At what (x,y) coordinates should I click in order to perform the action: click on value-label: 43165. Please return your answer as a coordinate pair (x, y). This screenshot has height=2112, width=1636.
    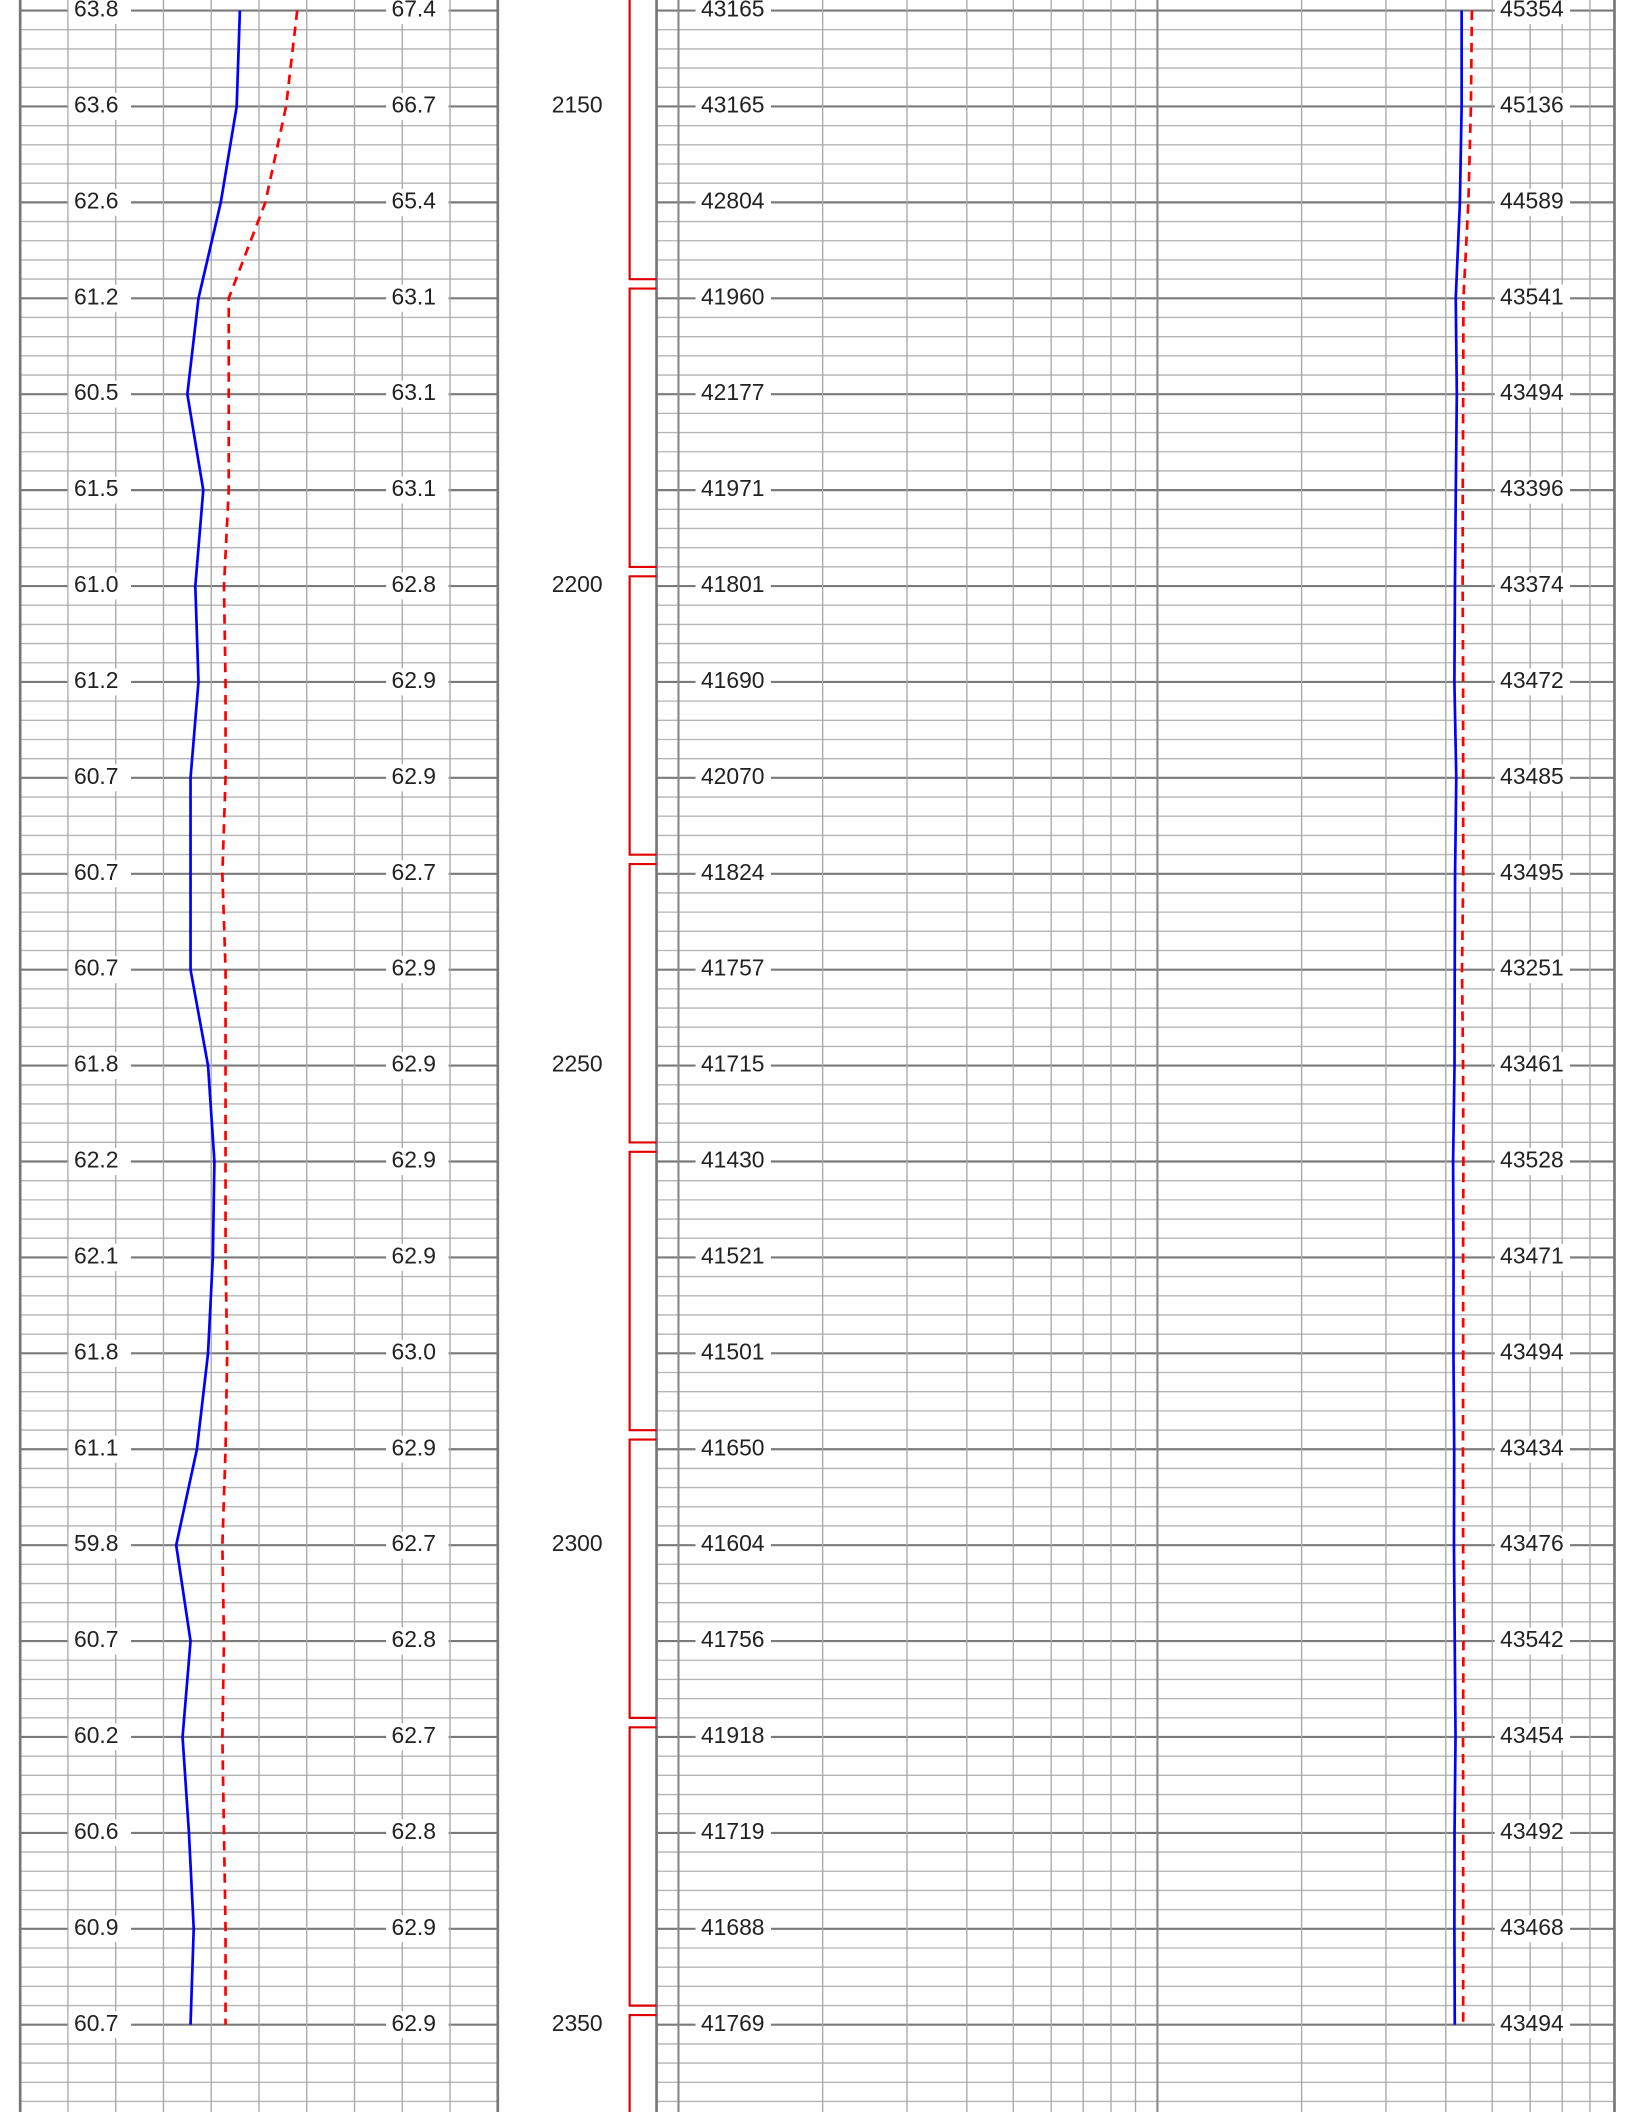
    Looking at the image, I should click on (733, 11).